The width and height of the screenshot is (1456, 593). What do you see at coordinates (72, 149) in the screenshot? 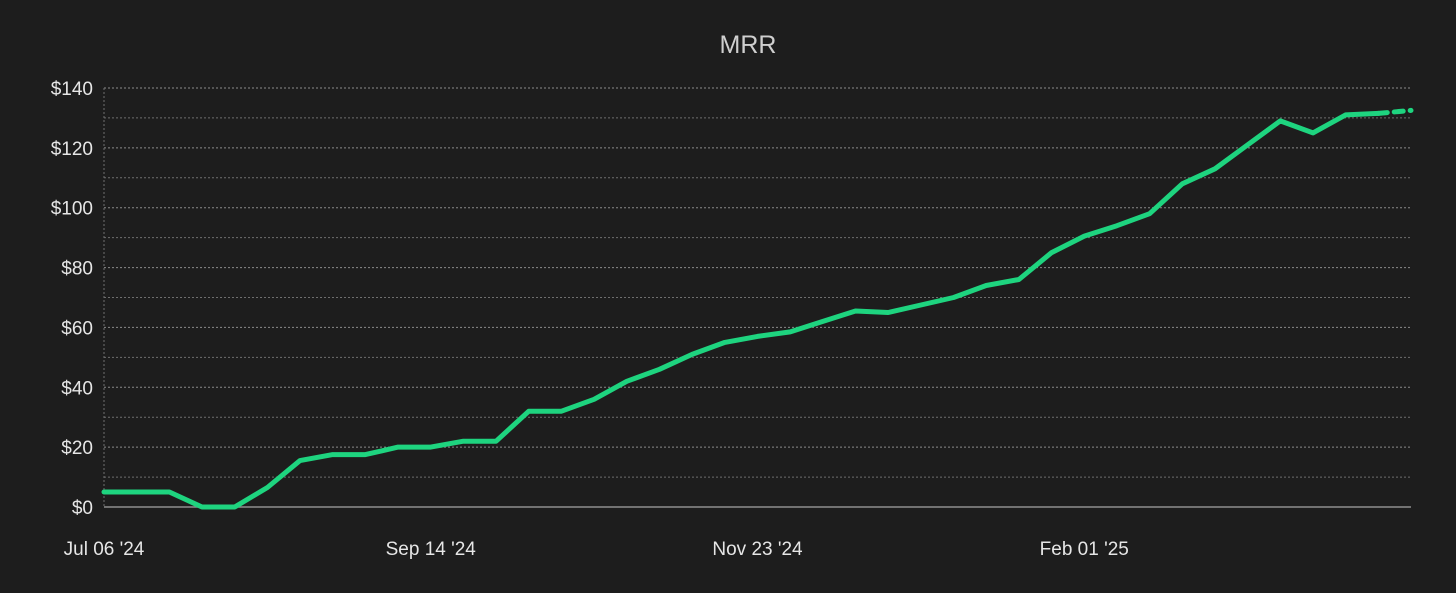
I see `y-tick-label: $120` at bounding box center [72, 149].